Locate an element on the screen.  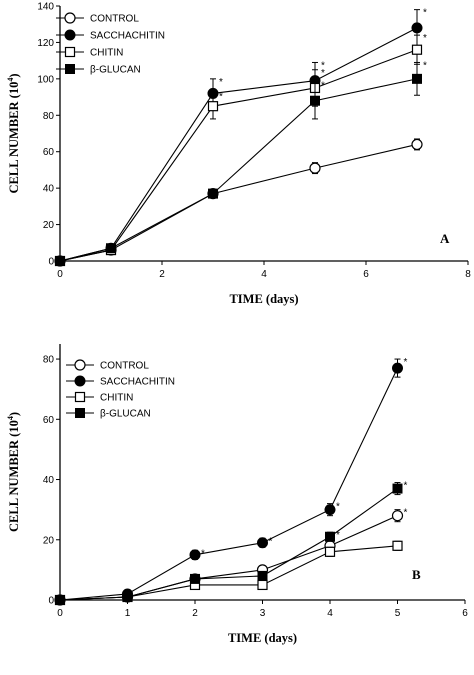
x-tick-label: 5 is located at coordinates (398, 613).